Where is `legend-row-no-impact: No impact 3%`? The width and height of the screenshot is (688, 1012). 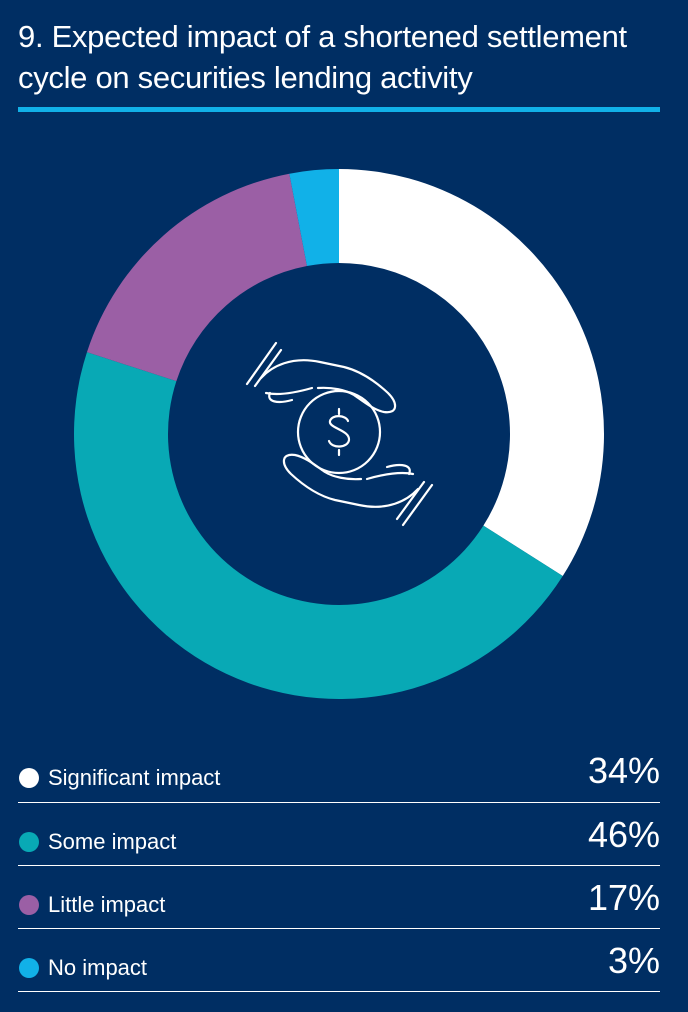 legend-row-no-impact: No impact 3% is located at coordinates (339, 960).